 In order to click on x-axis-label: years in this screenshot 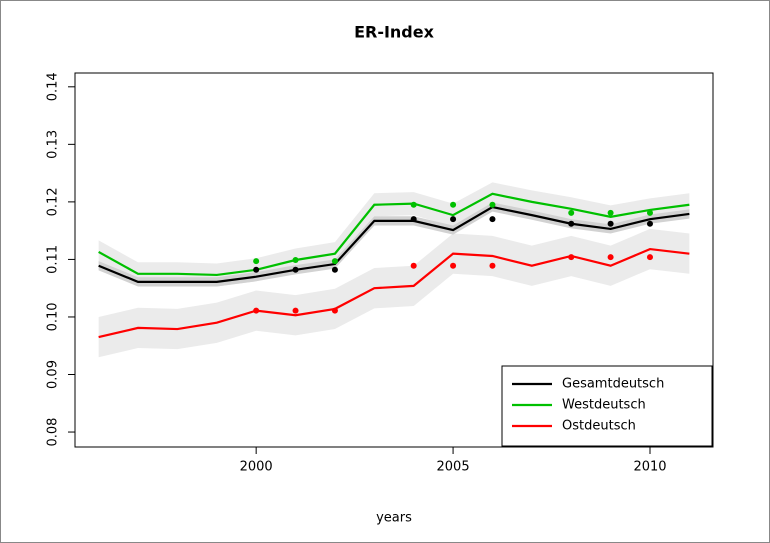, I will do `click(394, 518)`.